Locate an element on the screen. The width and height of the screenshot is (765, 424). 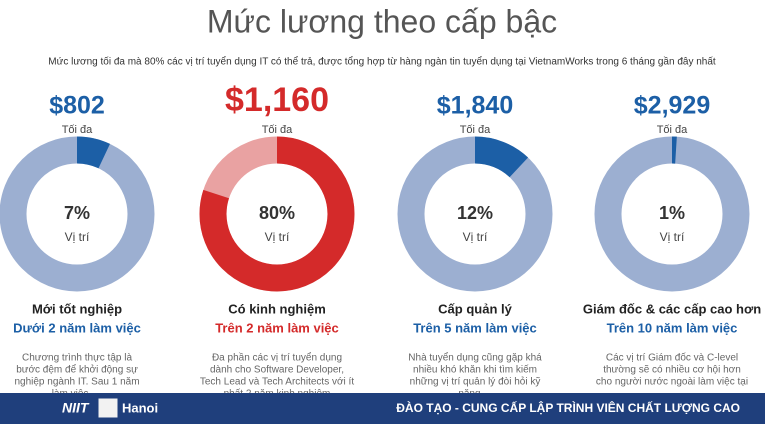
description-line: cho người nước ngoài làm việc tại is located at coordinates (672, 382).